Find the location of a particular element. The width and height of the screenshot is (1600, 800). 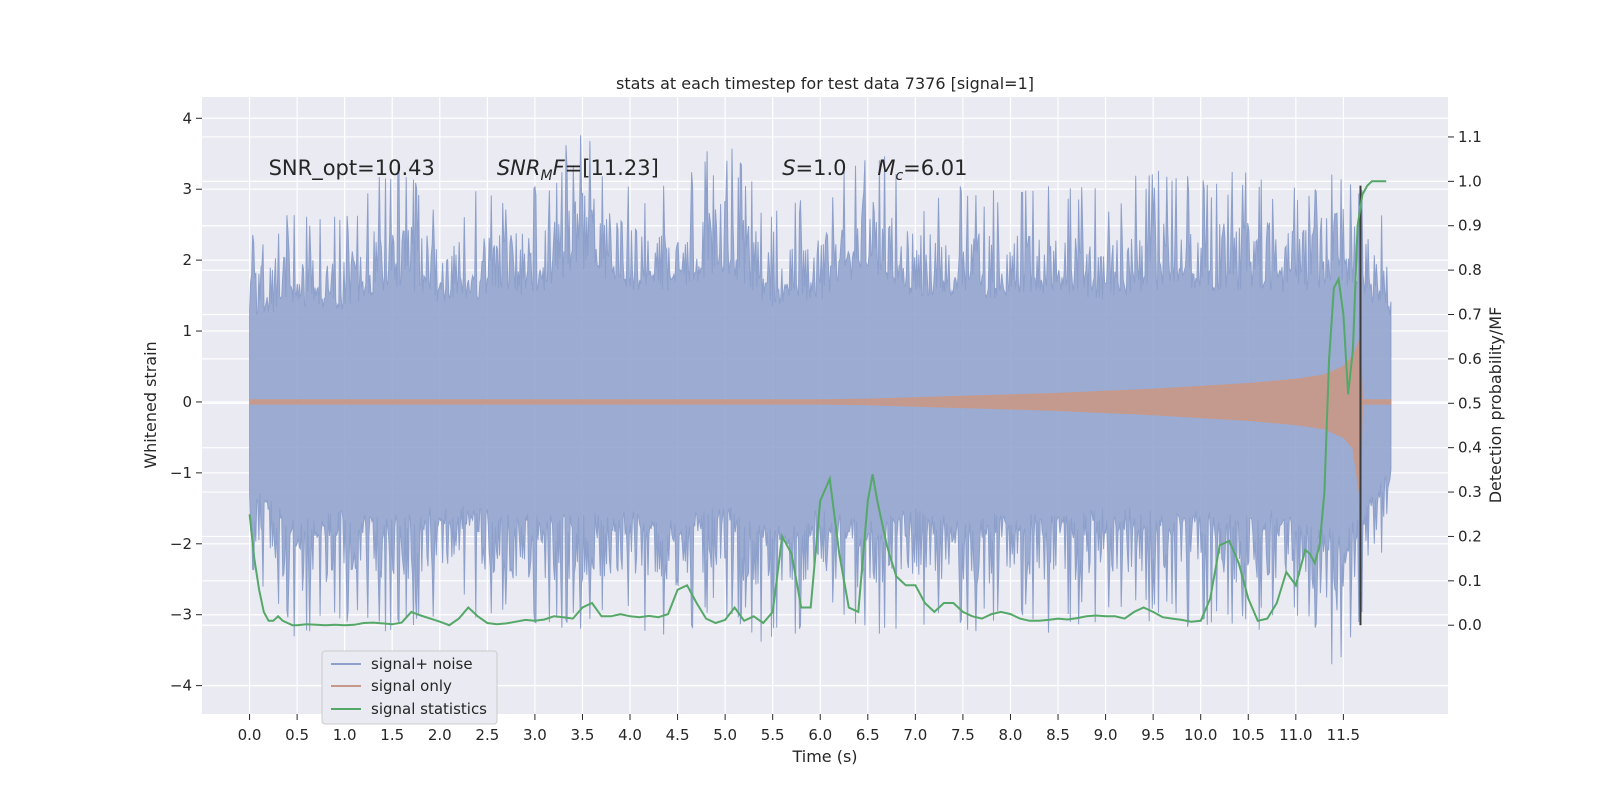

y-axis-ticks: −4 −3 −2 −1 0 1 2 3 4 is located at coordinates (186, 402).